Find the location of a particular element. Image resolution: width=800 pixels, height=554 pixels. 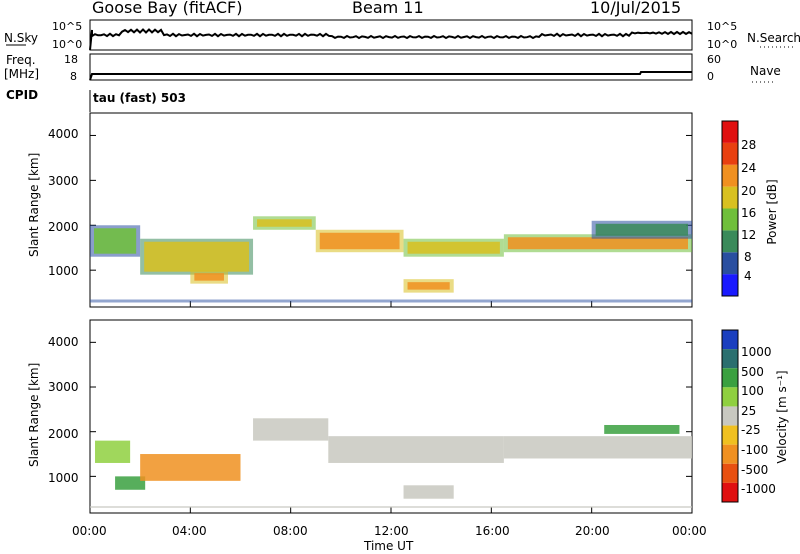

cpid-value: tau (fast) 503 is located at coordinates (139, 98).